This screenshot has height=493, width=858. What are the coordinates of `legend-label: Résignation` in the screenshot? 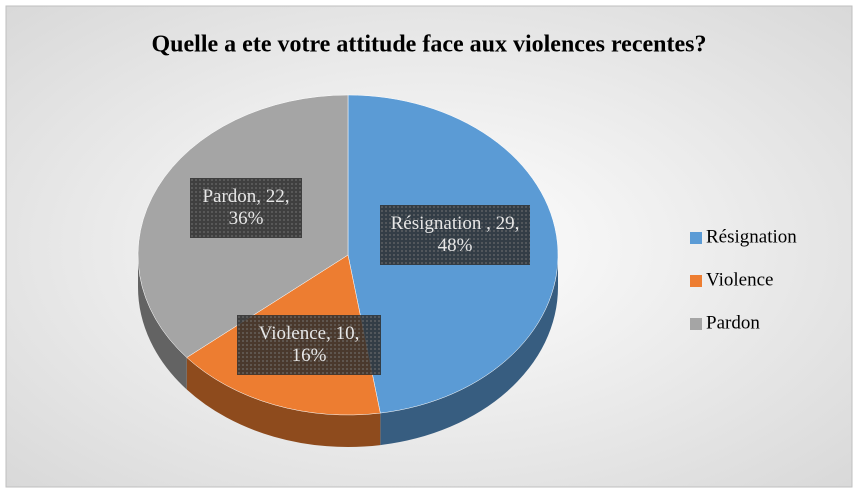 It's located at (751, 236).